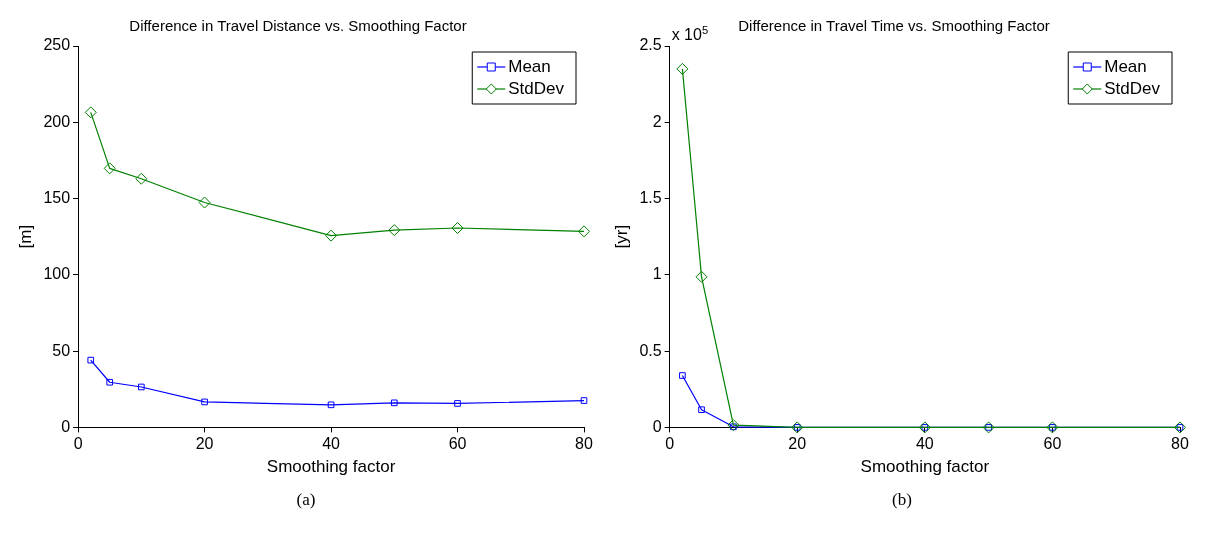  What do you see at coordinates (657, 274) in the screenshot?
I see `y-tick-label: 1` at bounding box center [657, 274].